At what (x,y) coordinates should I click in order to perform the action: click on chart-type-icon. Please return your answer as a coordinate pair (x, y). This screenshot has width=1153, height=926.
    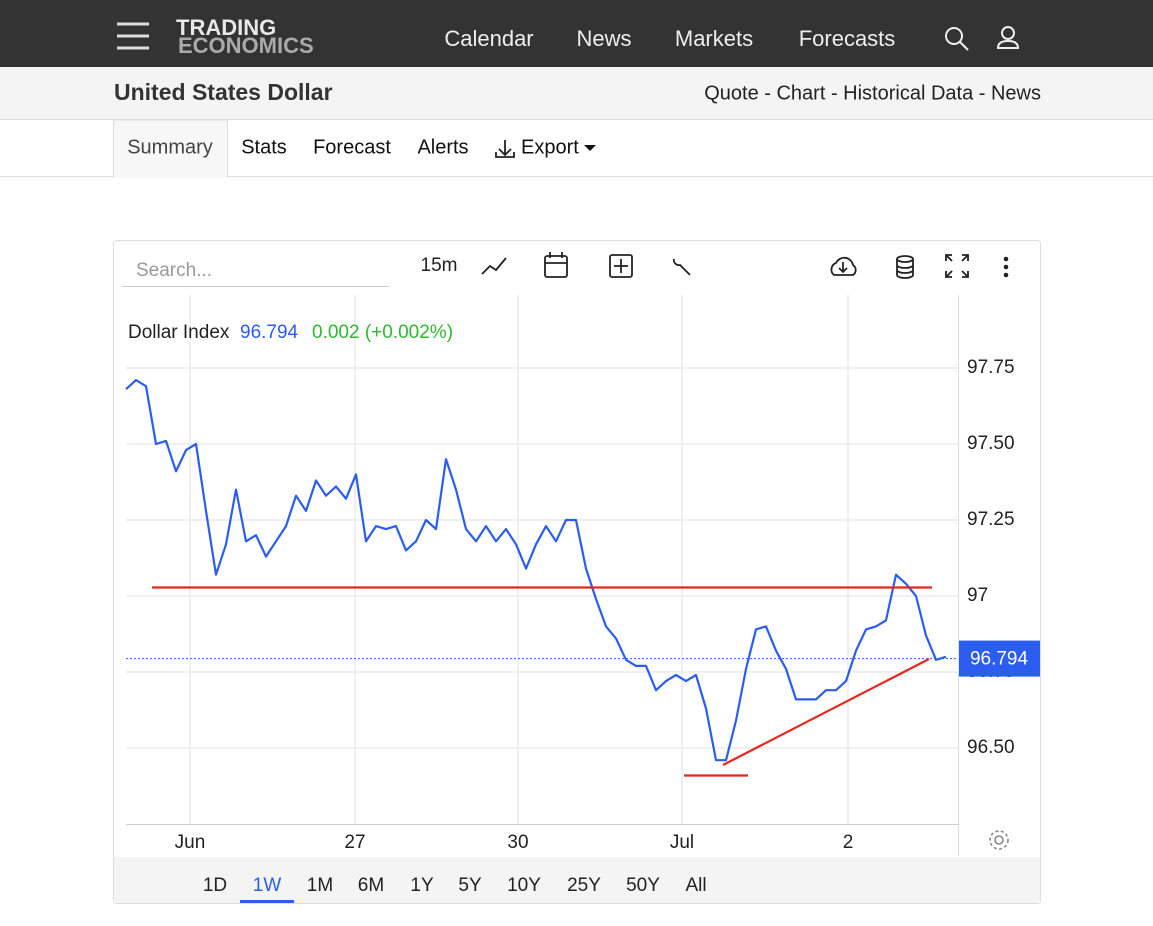
    Looking at the image, I should click on (494, 266).